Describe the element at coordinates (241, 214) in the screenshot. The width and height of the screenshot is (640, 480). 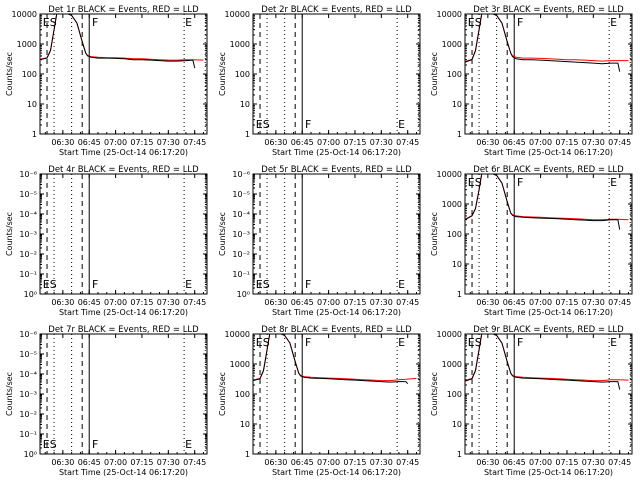
I see `y-tick-label: 10⁻⁴` at that location.